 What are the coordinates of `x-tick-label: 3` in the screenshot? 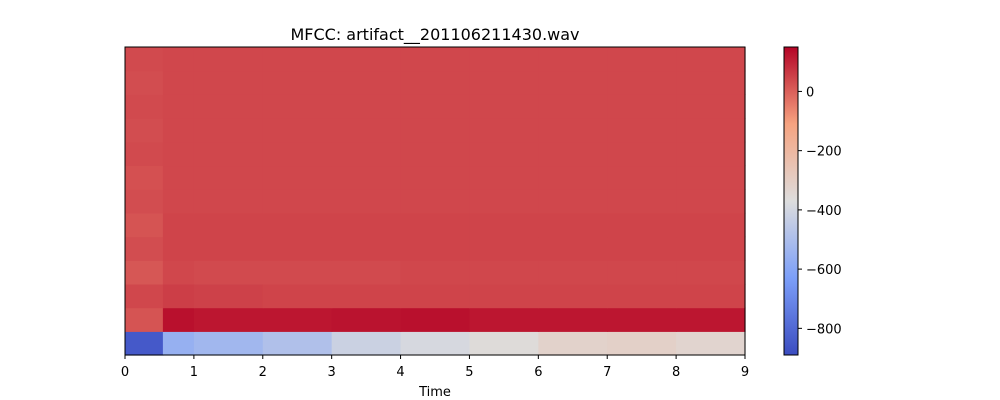 It's located at (332, 372).